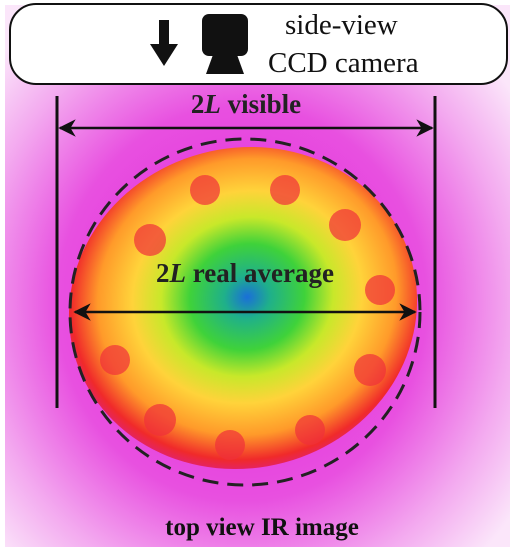 Image resolution: width=515 pixels, height=552 pixels. Describe the element at coordinates (258, 44) in the screenshot. I see `header-box` at that location.